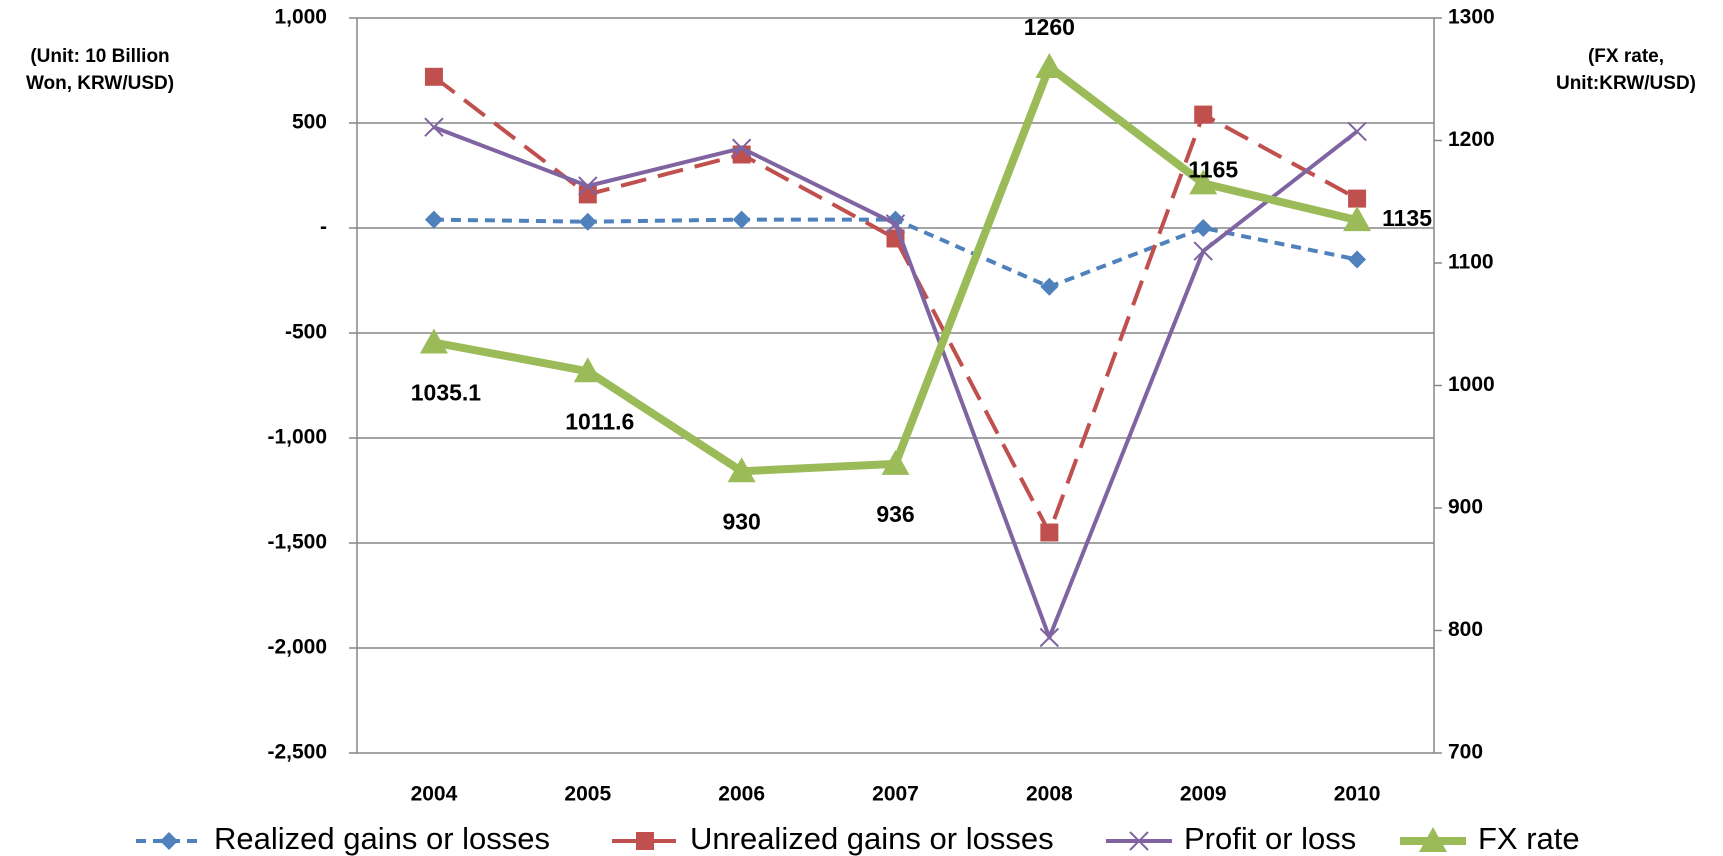 The height and width of the screenshot is (856, 1723). What do you see at coordinates (446, 393) in the screenshot?
I see `data-label: 1035.1` at bounding box center [446, 393].